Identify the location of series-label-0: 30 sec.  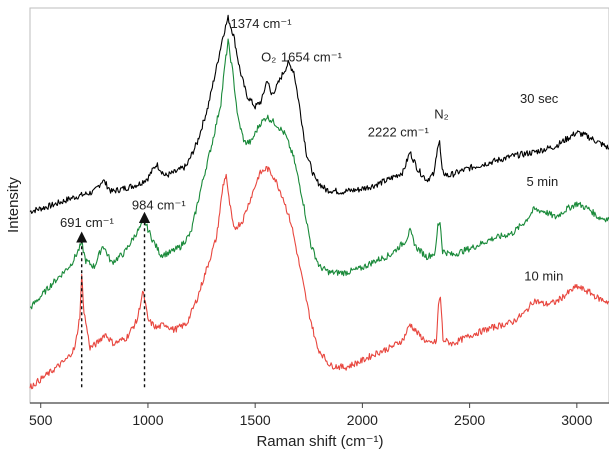
(539, 98).